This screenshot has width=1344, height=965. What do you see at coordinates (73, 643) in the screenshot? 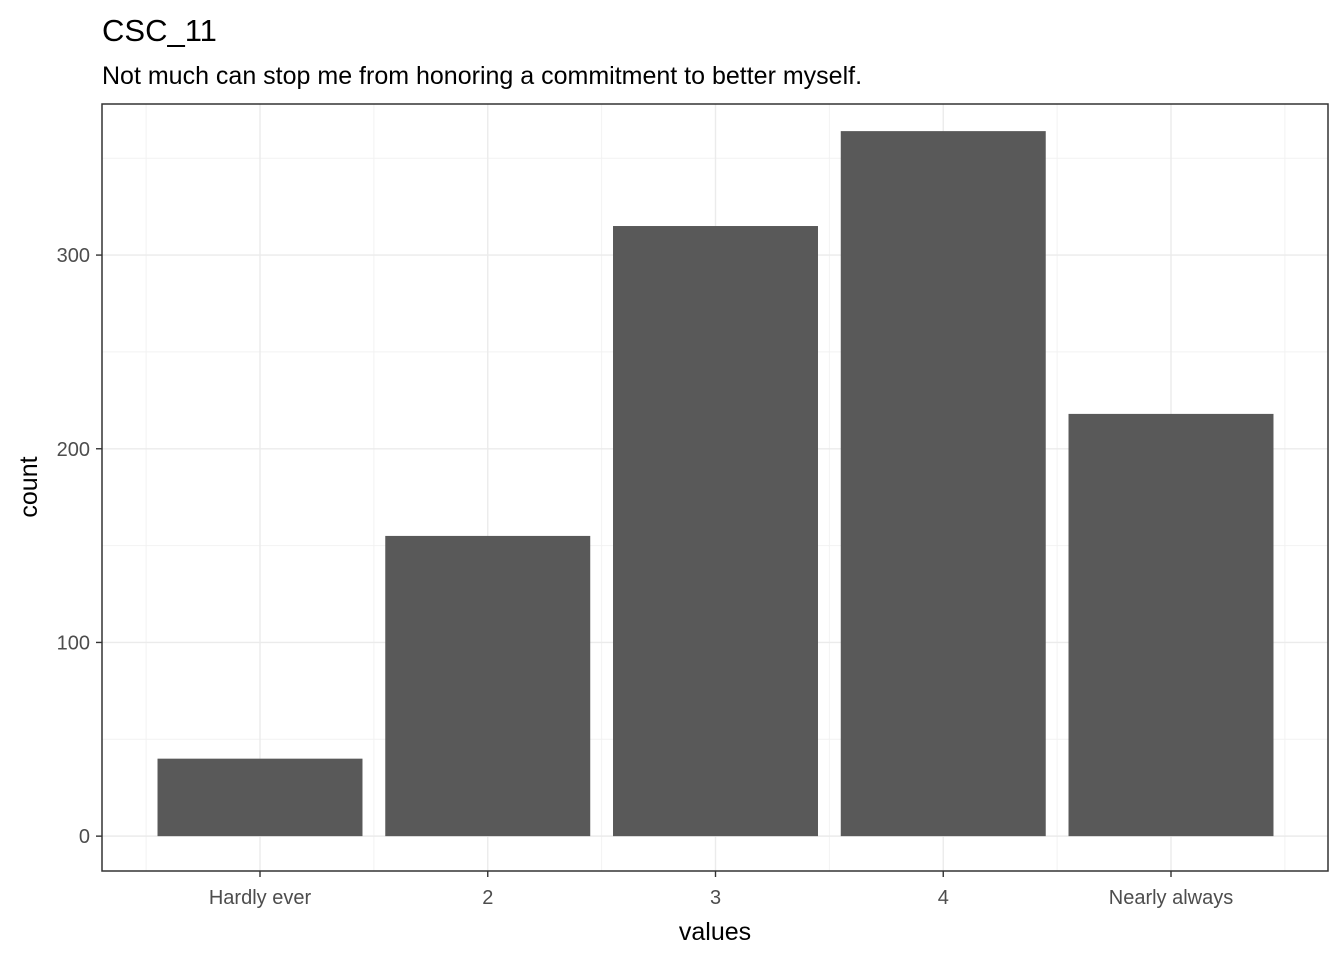
I see `y-tick-label: 100` at bounding box center [73, 643].